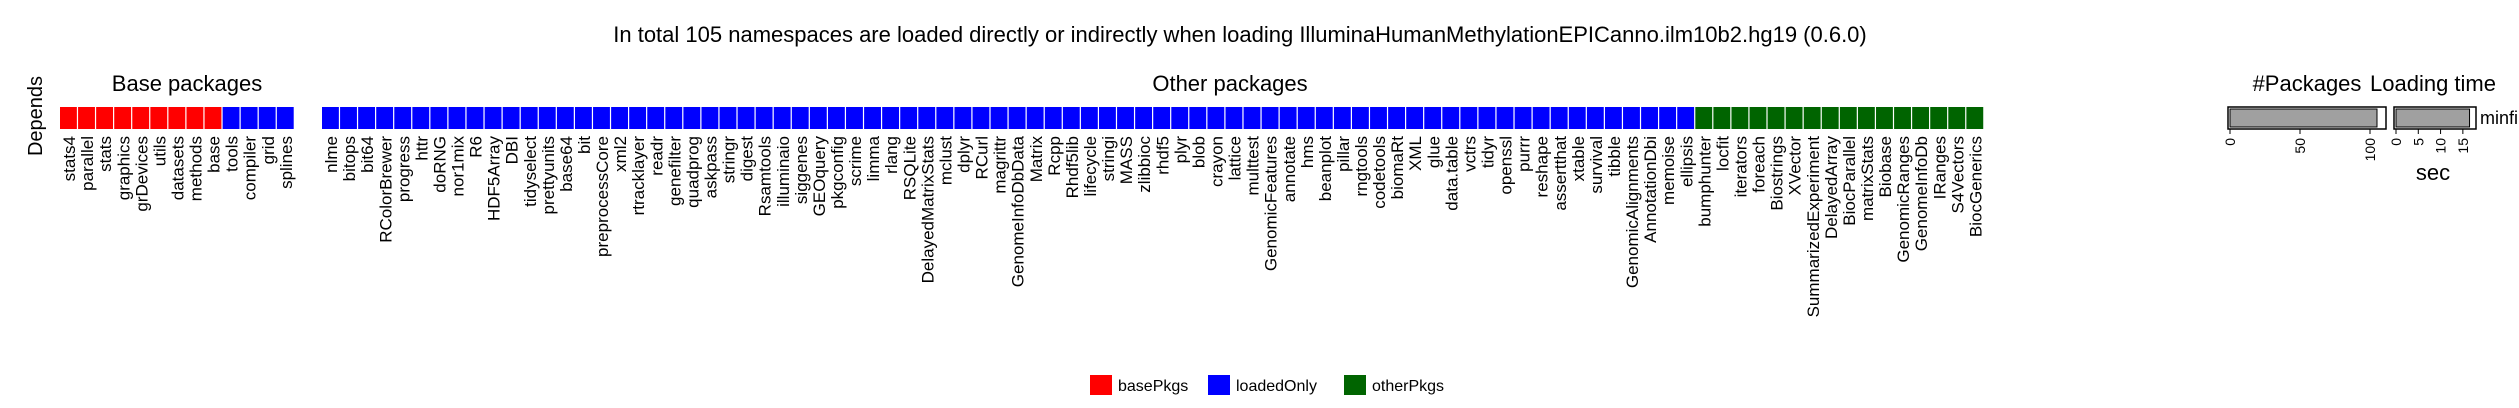  Describe the element at coordinates (530, 171) in the screenshot. I see `other-label-tidyselect: tidyselect` at that location.